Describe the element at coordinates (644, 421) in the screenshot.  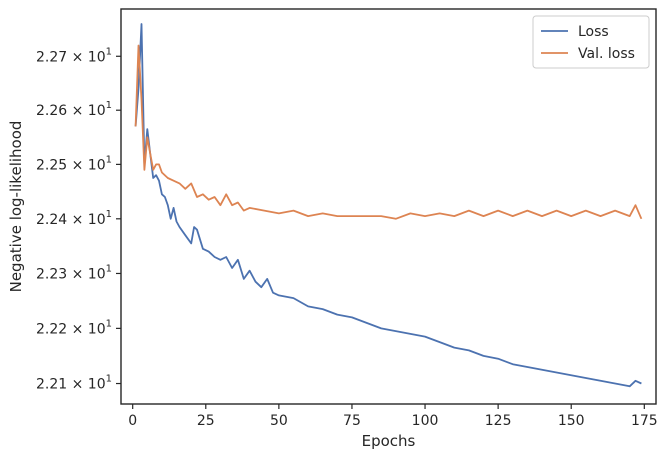
I see `x-tick-label: 175` at that location.